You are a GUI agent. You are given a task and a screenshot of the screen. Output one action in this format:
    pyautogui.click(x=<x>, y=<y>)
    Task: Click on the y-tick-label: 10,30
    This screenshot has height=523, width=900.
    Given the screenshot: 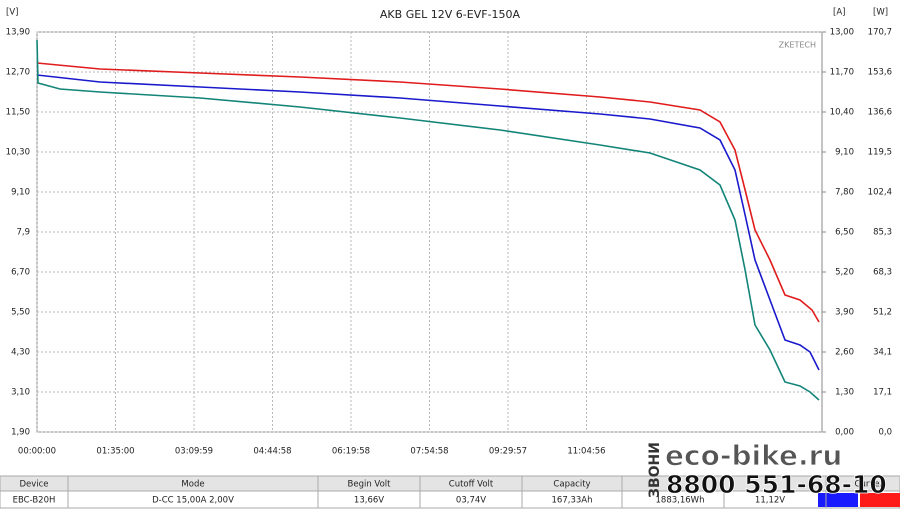 What is the action you would take?
    pyautogui.click(x=18, y=153)
    